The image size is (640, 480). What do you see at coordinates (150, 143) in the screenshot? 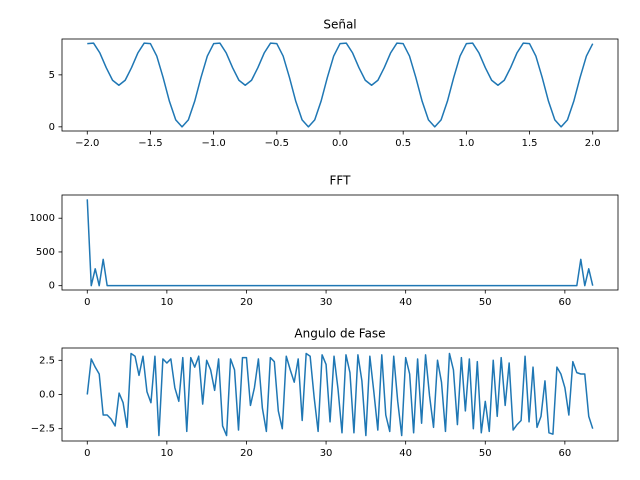
I see `x-tick-label: −1.5` at bounding box center [150, 143].